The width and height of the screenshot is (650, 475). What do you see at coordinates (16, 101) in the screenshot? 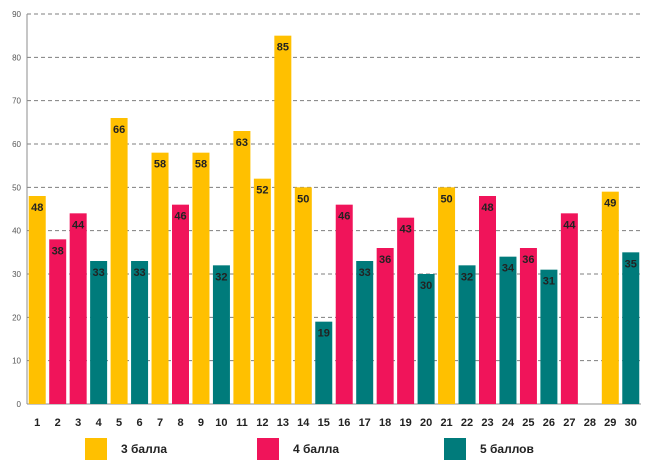
I see `y-tick-label-70: 70` at bounding box center [16, 101].